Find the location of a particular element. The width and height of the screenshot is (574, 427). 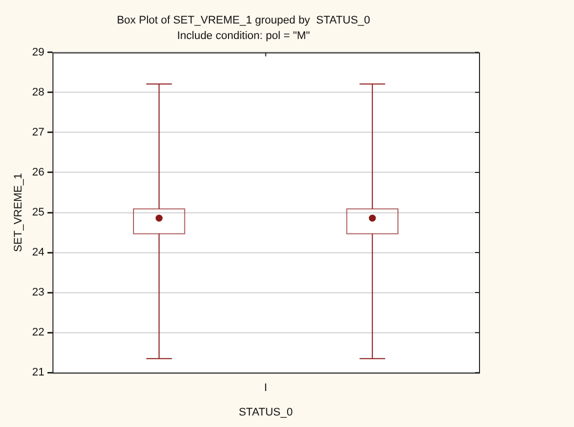

x-axis-title: STATUS_0 is located at coordinates (265, 412).